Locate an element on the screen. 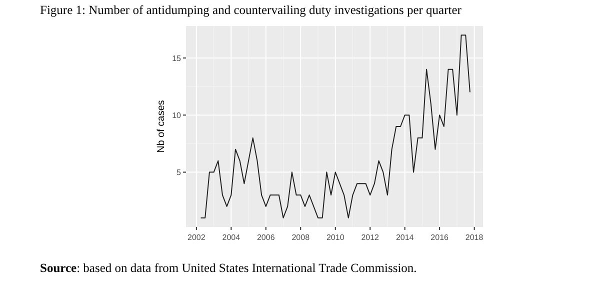  x-tick-label: 2016 is located at coordinates (440, 237).